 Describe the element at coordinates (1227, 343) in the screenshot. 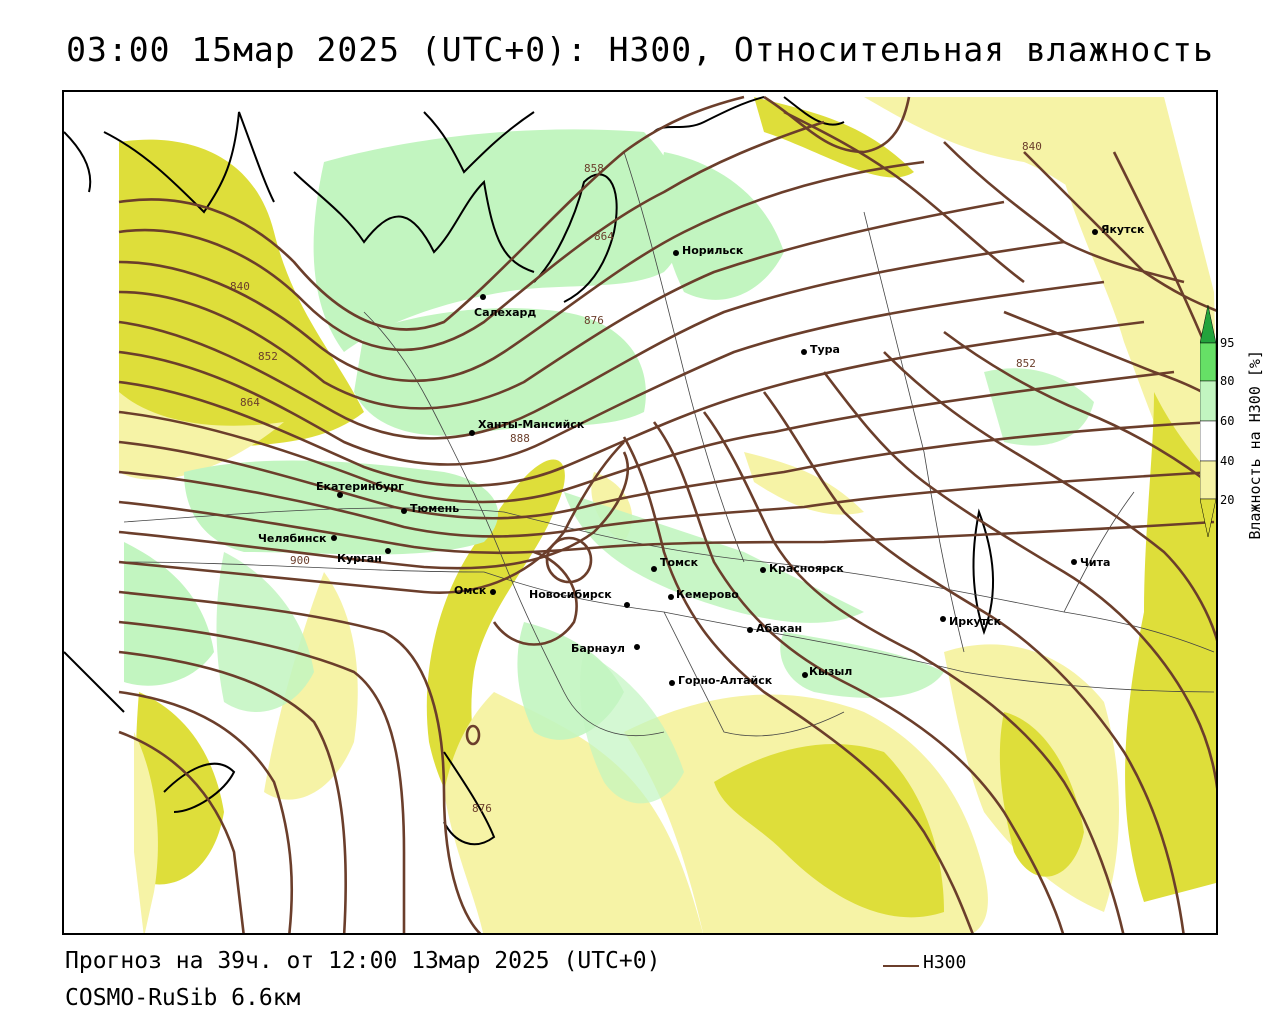

I see `colorbar-tick: 95` at that location.